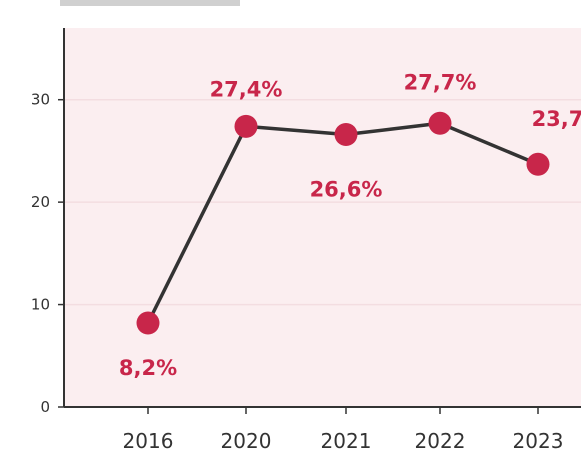 The image size is (581, 461). Describe the element at coordinates (440, 82) in the screenshot. I see `data-label-2022: 27,7%` at that location.